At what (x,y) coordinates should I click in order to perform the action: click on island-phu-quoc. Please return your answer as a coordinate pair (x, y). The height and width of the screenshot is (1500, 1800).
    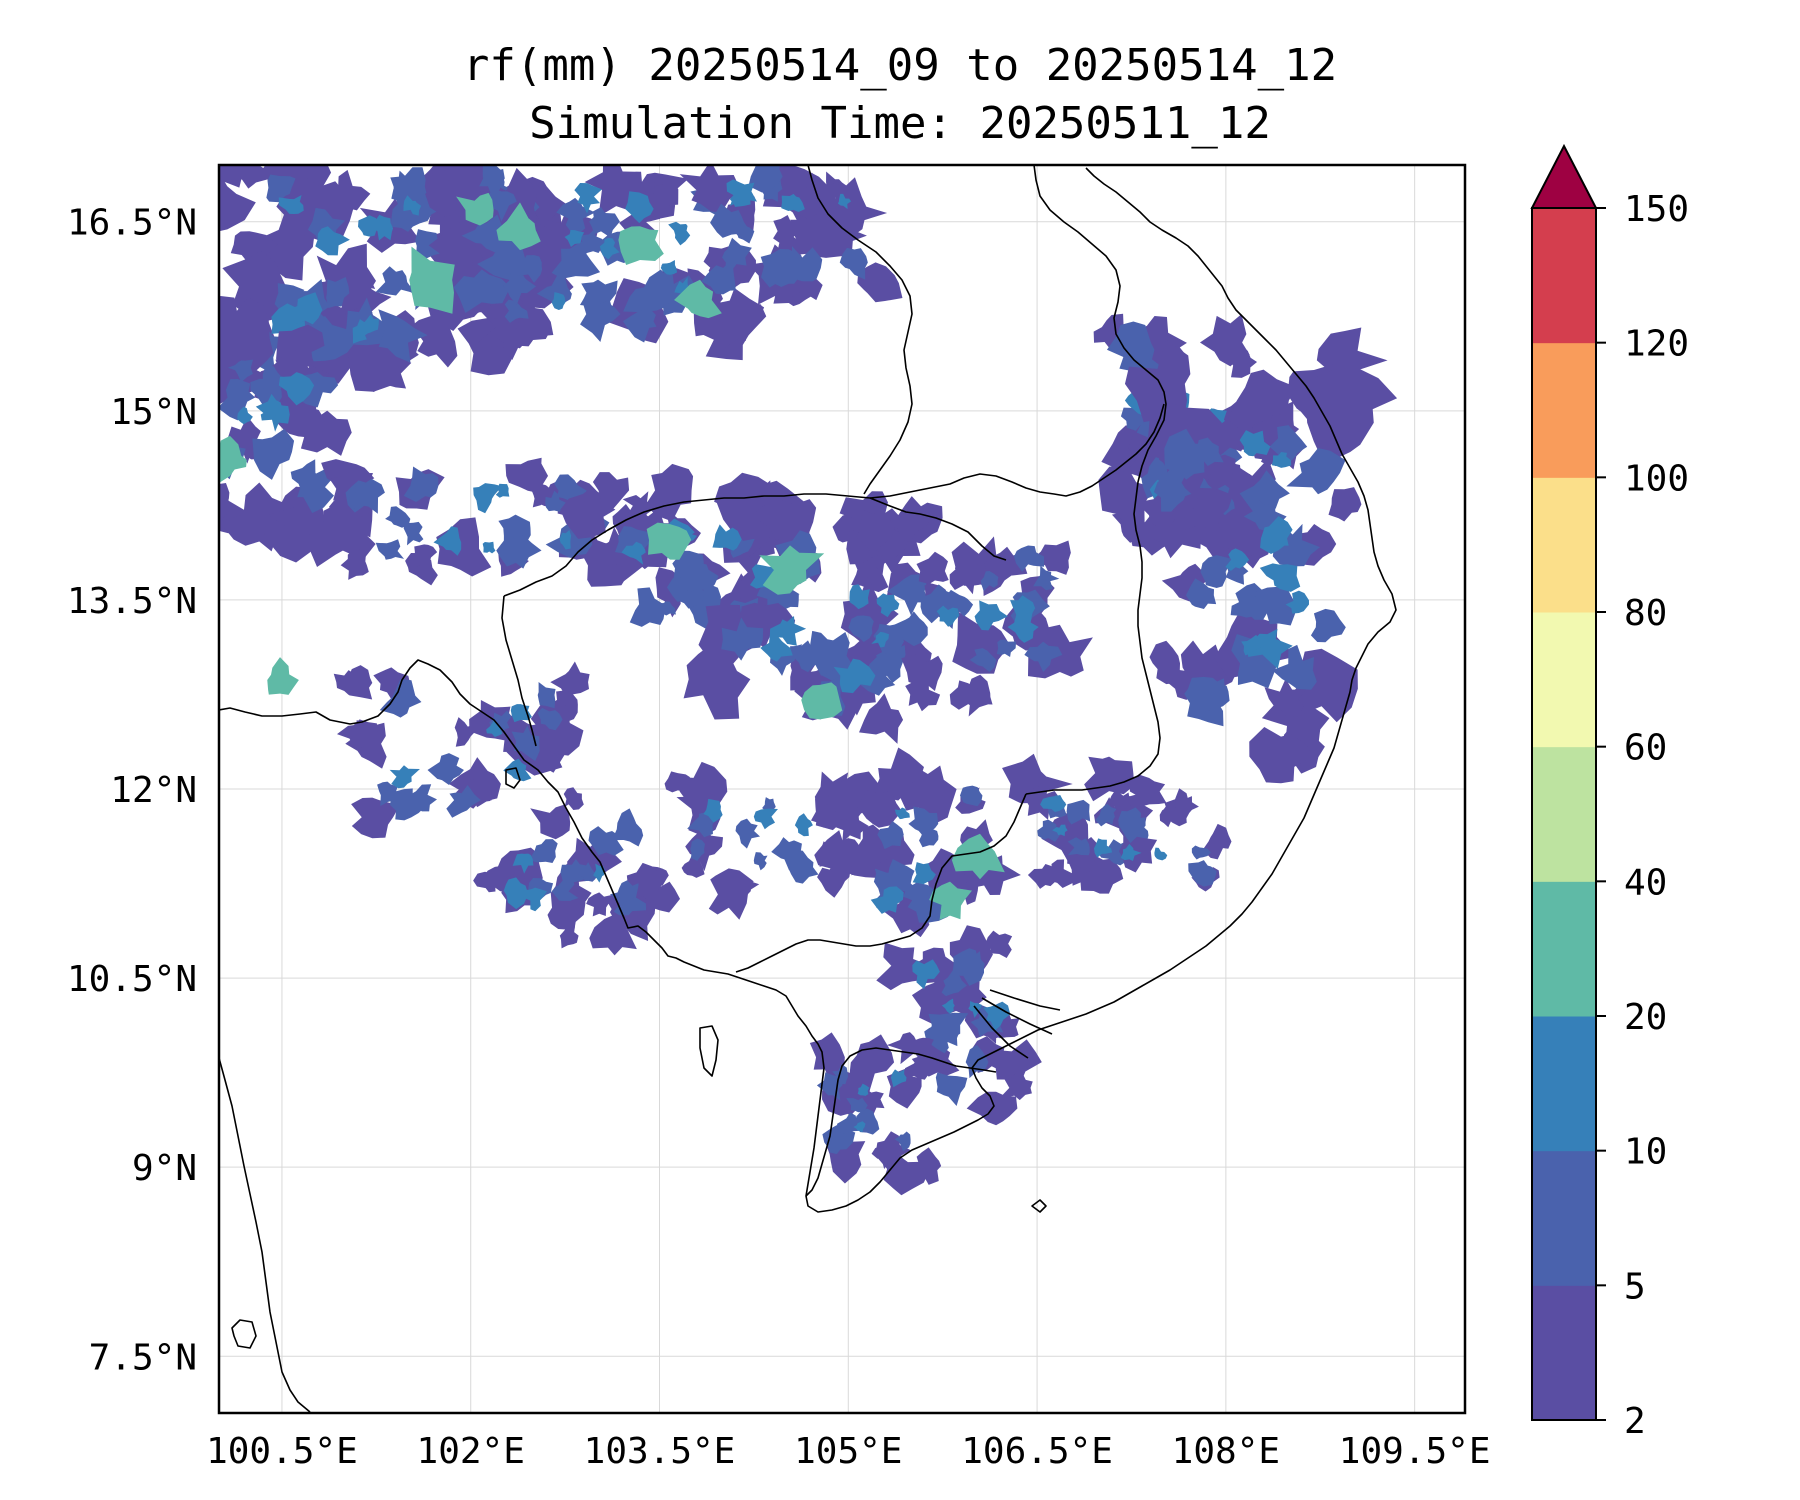
    Looking at the image, I should click on (709, 1051).